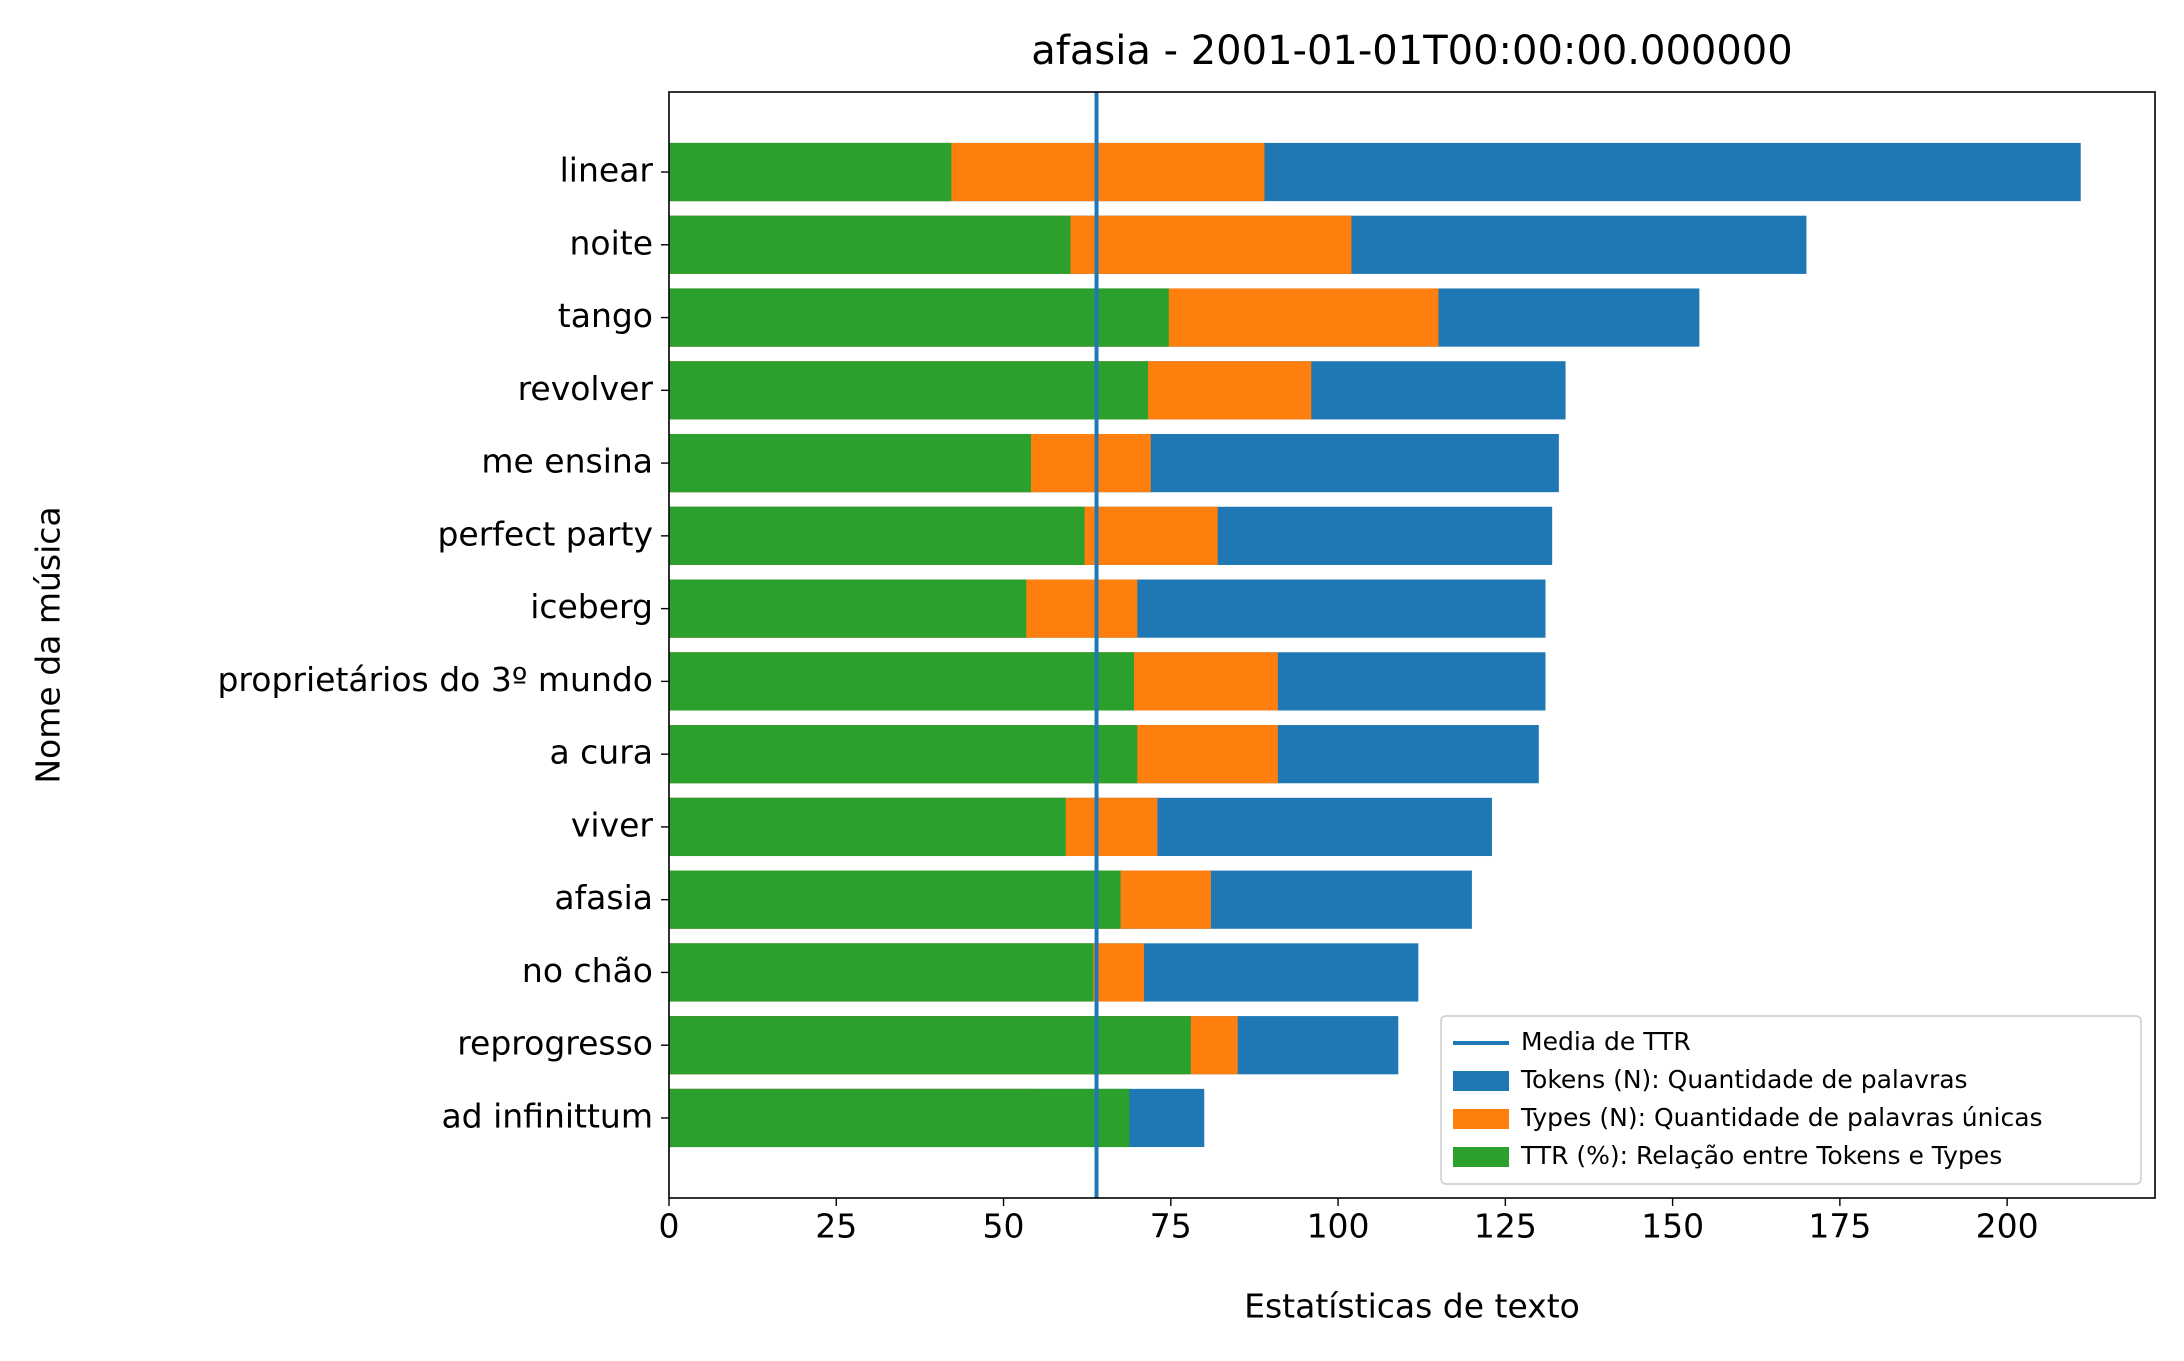 The width and height of the screenshot is (2184, 1361). Describe the element at coordinates (836, 1226) in the screenshot. I see `x-tick-label: 25` at that location.